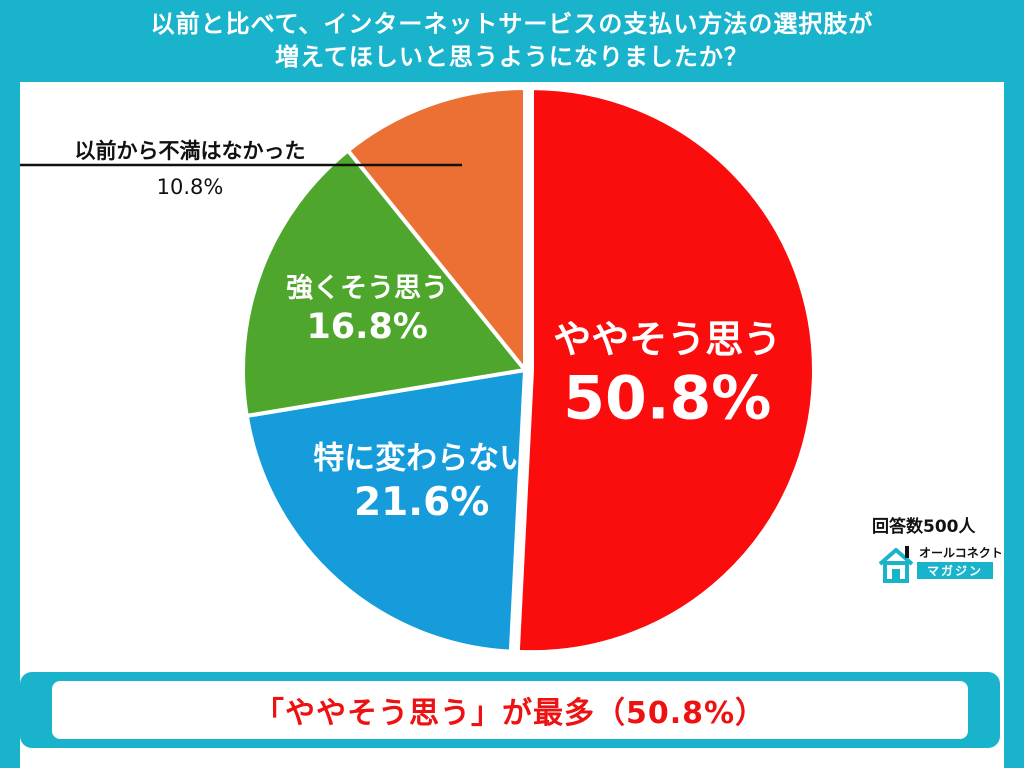 The width and height of the screenshot is (1024, 768). Describe the element at coordinates (366, 327) in the screenshot. I see `slice-value-strong-agree: 16.8%` at that location.